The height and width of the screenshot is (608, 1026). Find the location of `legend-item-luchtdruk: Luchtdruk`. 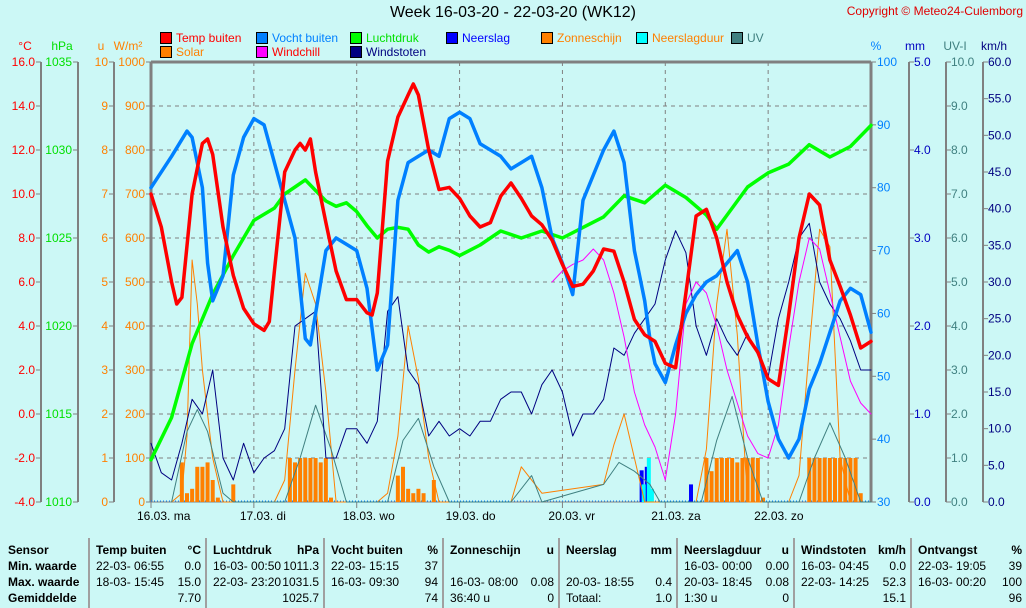

legend-item-luchtdruk: Luchtdruk is located at coordinates (384, 38).